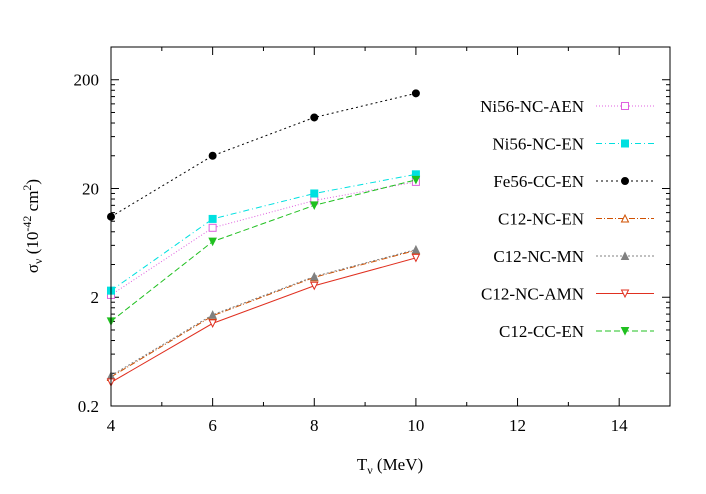 The width and height of the screenshot is (706, 494). I want to click on x-tick-label: 12, so click(517, 425).